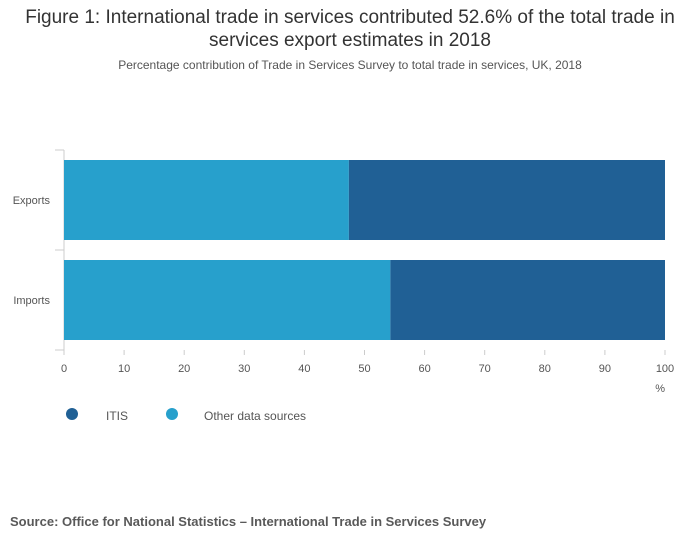  Describe the element at coordinates (64, 369) in the screenshot. I see `x-tick-label: 0` at that location.